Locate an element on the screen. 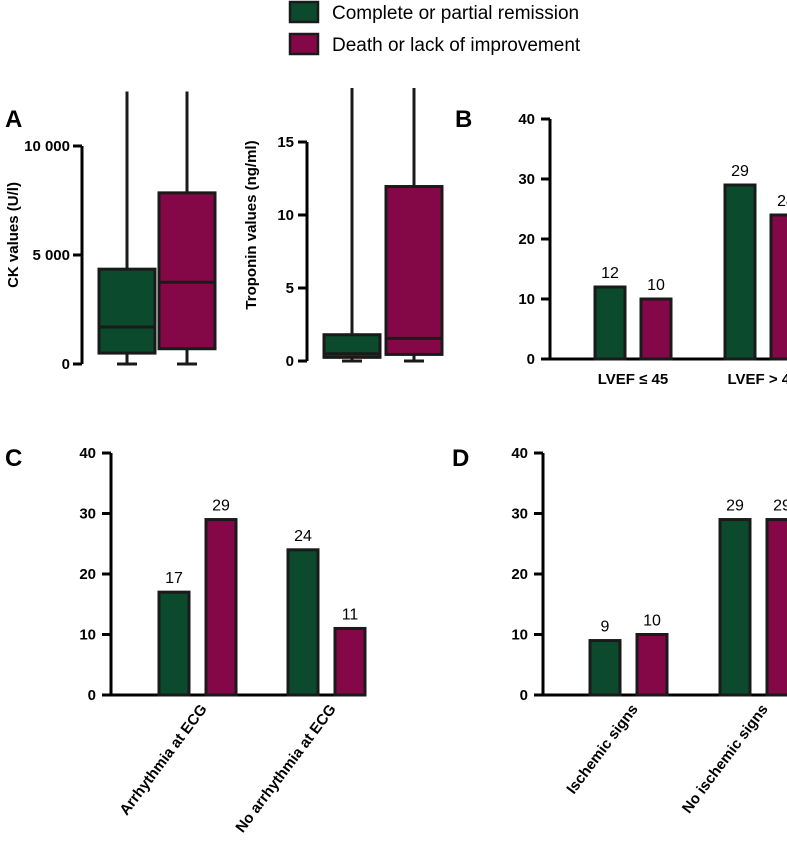  data-label: 11 is located at coordinates (350, 614).